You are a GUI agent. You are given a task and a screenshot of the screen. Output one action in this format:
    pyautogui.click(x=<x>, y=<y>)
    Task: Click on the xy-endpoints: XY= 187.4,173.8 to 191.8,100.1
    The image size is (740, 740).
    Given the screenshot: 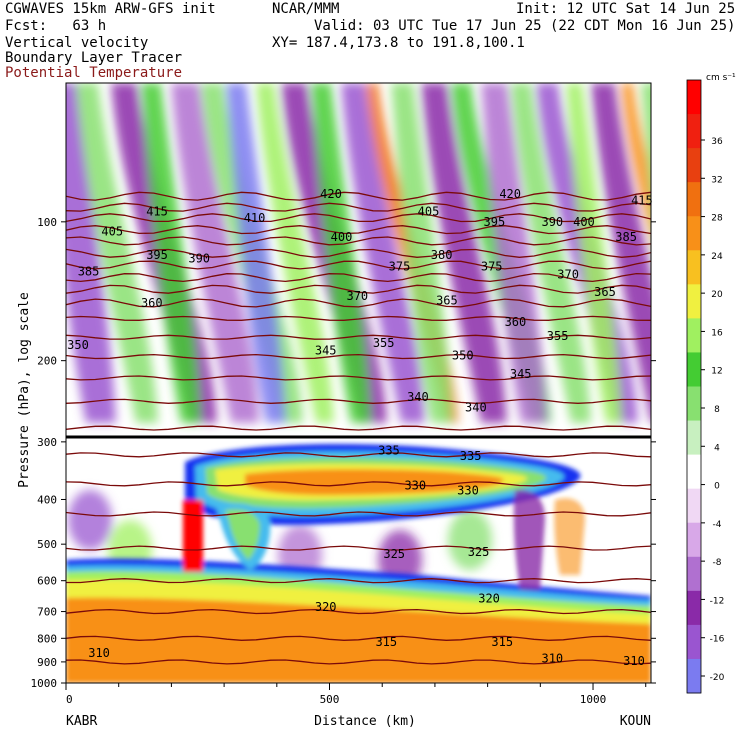 What is the action you would take?
    pyautogui.click(x=398, y=43)
    